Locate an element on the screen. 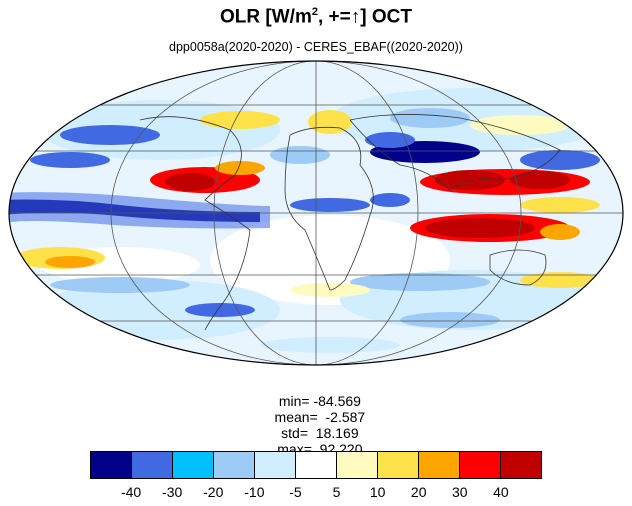  stat-mean: mean= -2.587 is located at coordinates (320, 417).